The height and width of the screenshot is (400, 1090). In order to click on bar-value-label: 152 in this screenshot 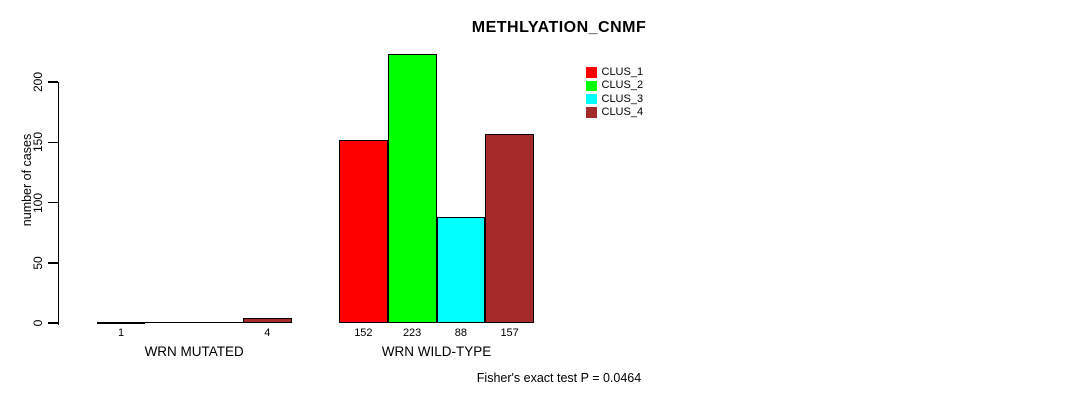, I will do `click(363, 333)`.